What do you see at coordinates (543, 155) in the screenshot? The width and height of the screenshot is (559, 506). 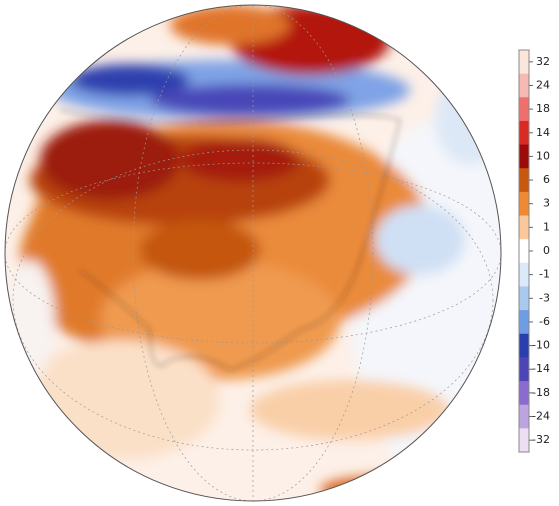 I see `colorbar-label: 10` at bounding box center [543, 155].